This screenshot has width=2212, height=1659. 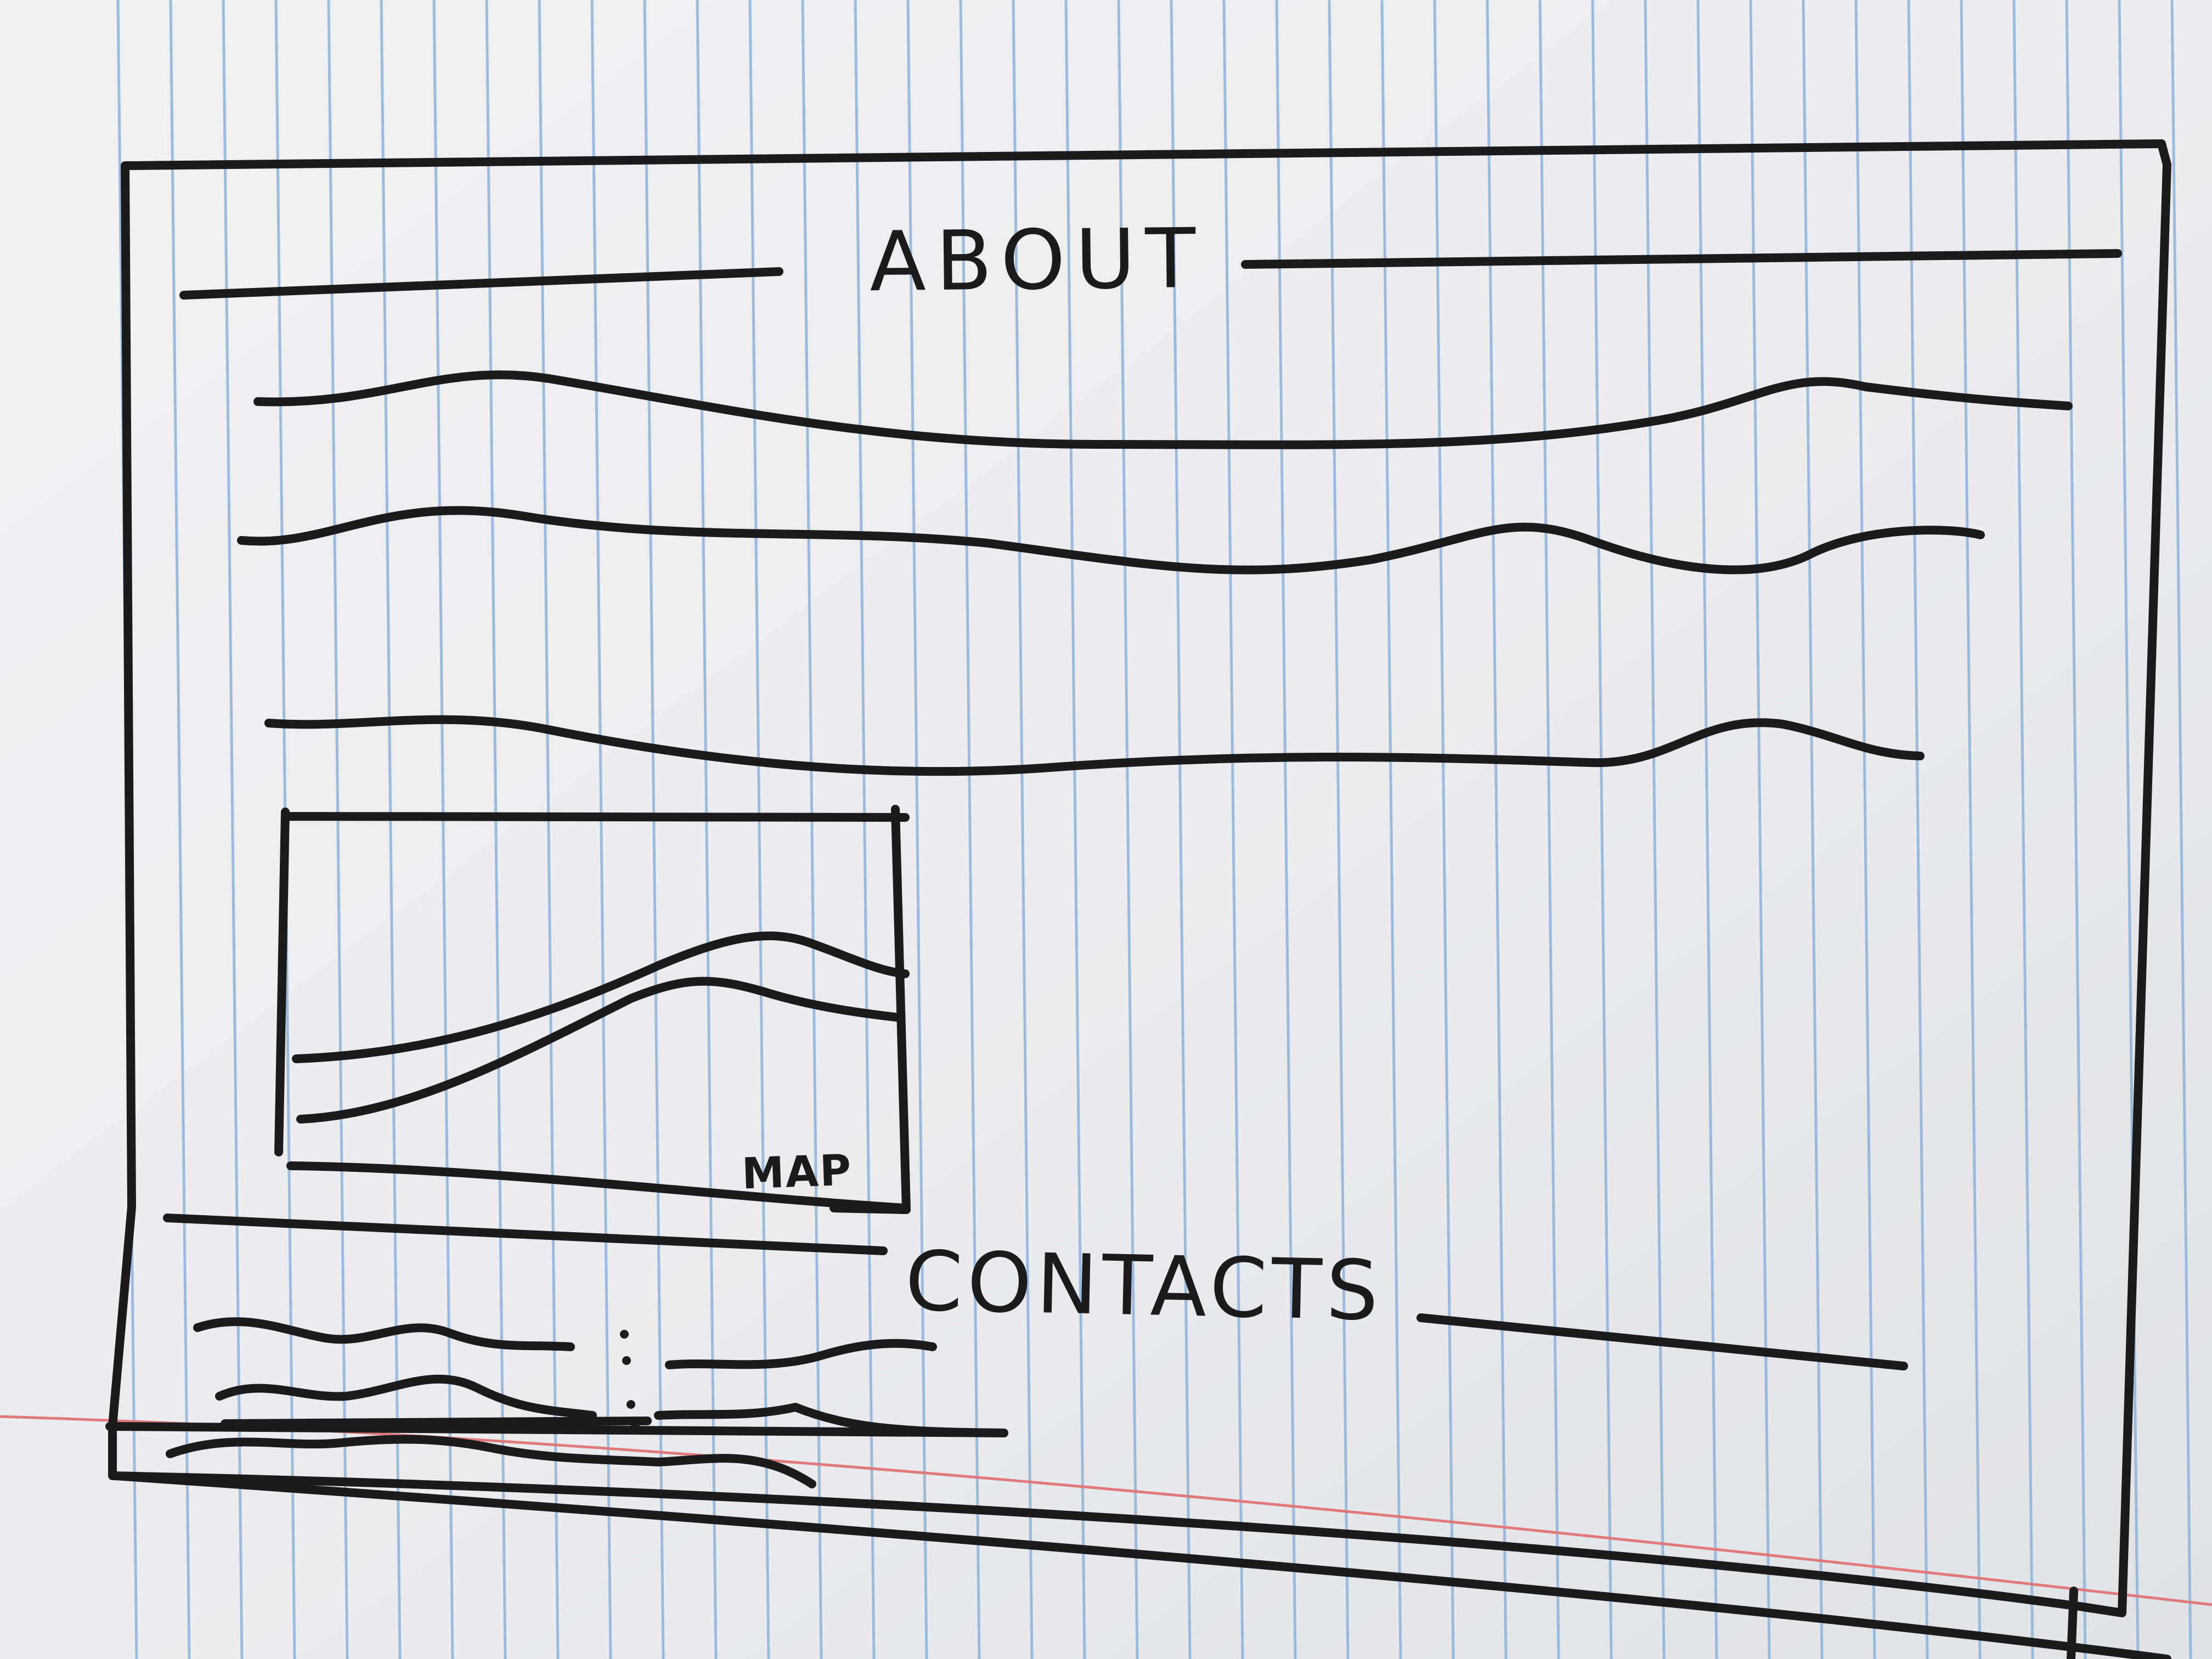 What do you see at coordinates (1144, 1286) in the screenshot?
I see `contacts-heading: CONTACTS` at bounding box center [1144, 1286].